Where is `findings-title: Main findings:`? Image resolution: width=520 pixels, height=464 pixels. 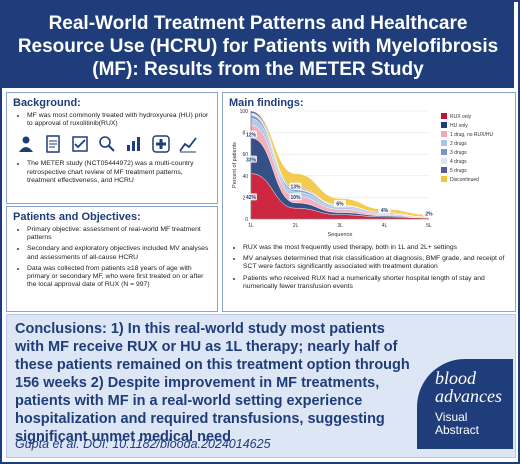 findings-title: Main findings: is located at coordinates (266, 103).